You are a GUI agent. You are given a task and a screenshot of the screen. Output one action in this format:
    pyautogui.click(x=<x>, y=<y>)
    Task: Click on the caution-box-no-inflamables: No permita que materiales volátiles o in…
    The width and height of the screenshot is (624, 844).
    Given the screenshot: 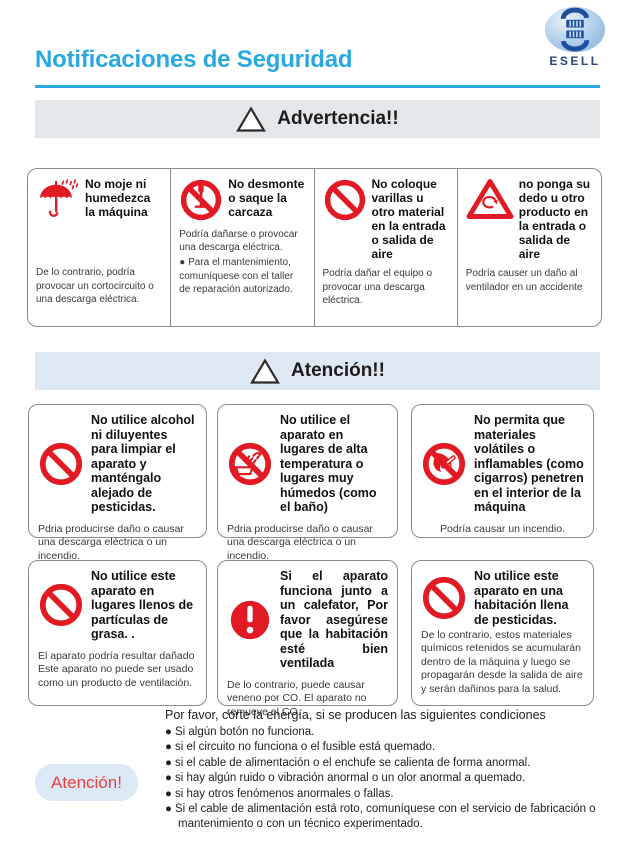 What is the action you would take?
    pyautogui.click(x=502, y=471)
    